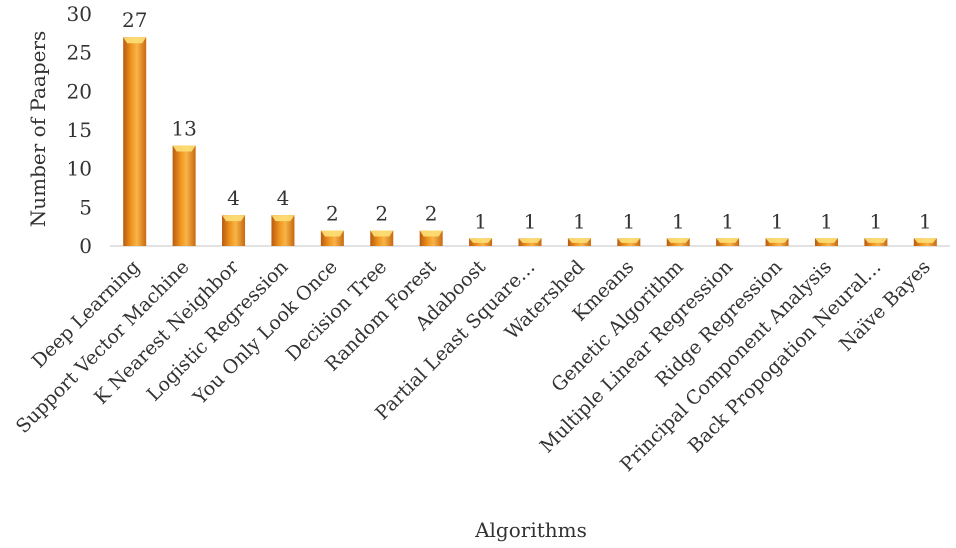 The width and height of the screenshot is (956, 548). I want to click on y-tick-label: 5, so click(85, 207).